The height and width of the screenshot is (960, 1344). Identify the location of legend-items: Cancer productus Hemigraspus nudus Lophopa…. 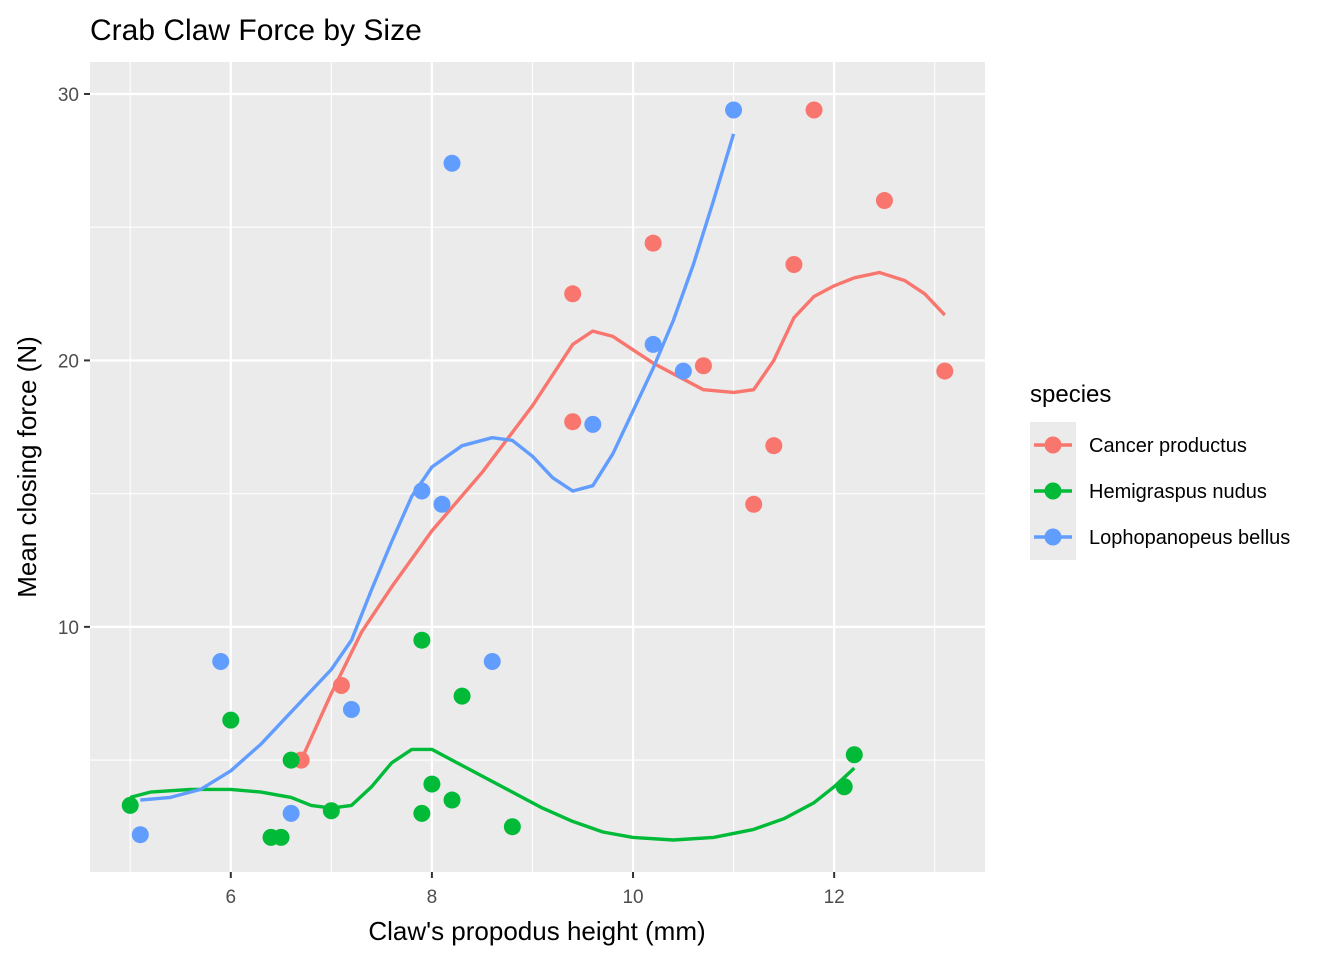
(1160, 491).